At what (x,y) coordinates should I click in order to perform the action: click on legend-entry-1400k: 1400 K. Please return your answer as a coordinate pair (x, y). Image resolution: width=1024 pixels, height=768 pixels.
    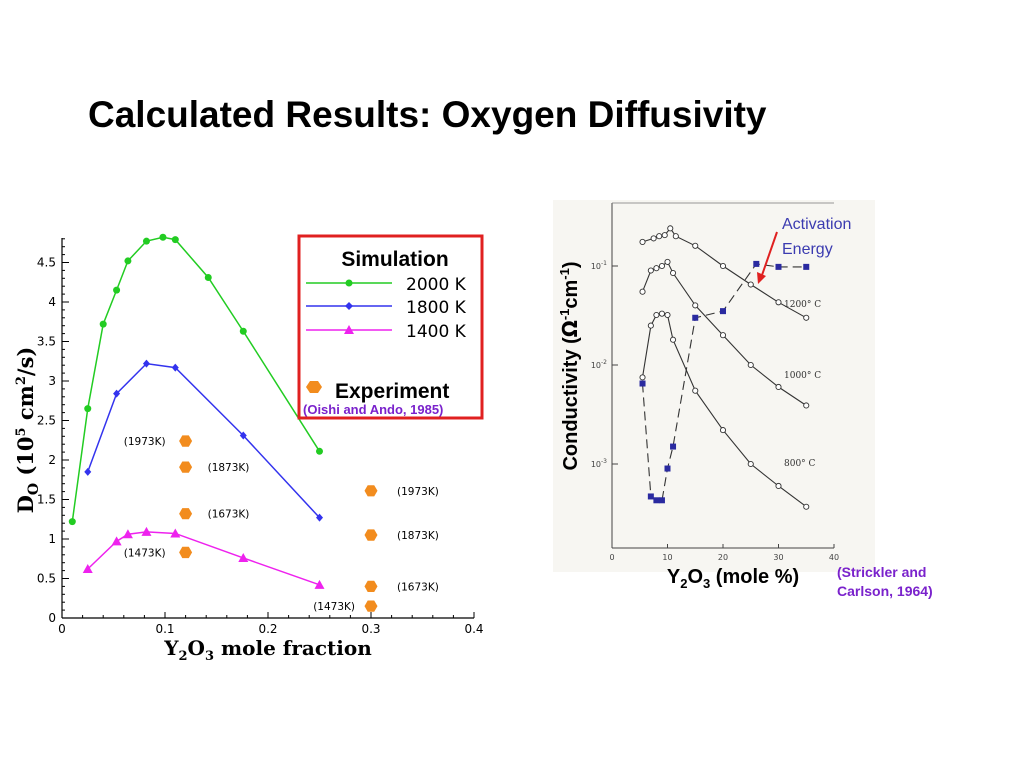
    Looking at the image, I should click on (436, 332).